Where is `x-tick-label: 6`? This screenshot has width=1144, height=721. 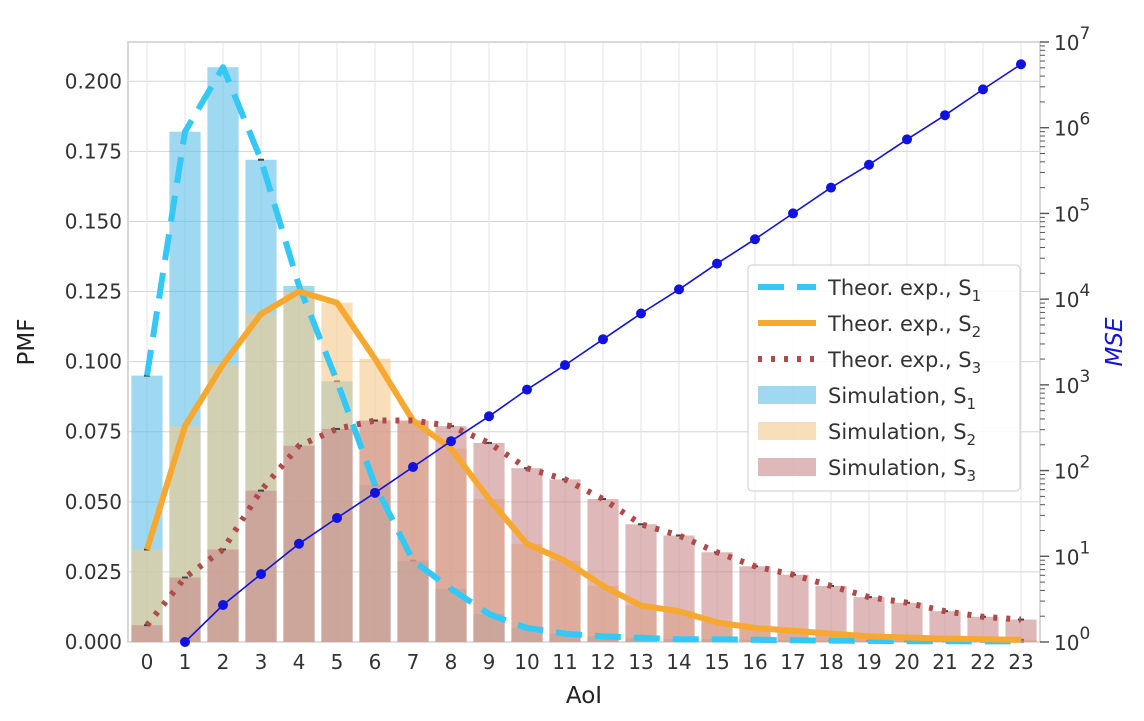 x-tick-label: 6 is located at coordinates (375, 662).